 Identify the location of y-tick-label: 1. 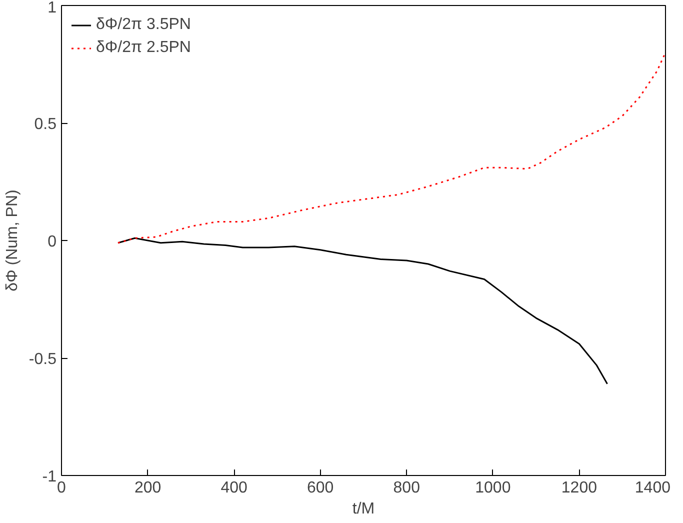
(52, 8).